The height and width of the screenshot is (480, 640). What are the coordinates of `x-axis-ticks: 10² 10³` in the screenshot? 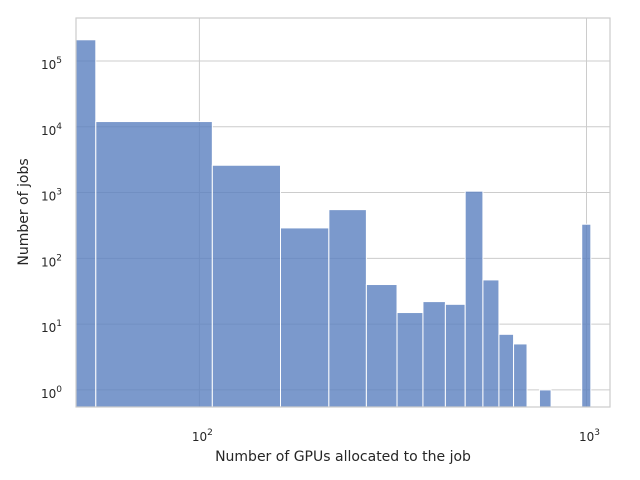 It's located at (396, 436).